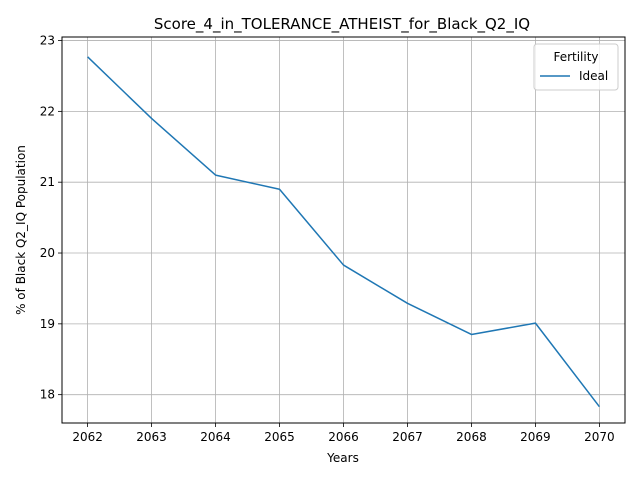  I want to click on legend: Fertility Ideal, so click(576, 67).